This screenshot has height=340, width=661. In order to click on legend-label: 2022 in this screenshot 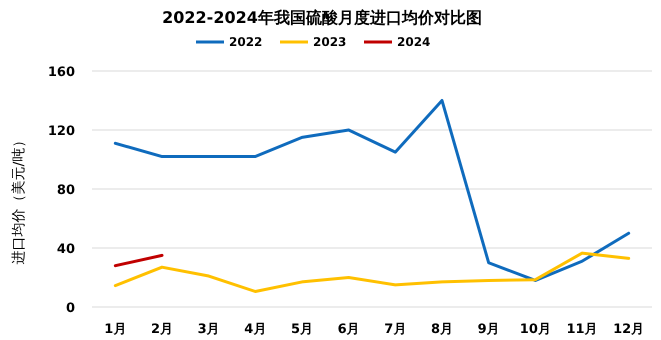, I will do `click(245, 42)`.